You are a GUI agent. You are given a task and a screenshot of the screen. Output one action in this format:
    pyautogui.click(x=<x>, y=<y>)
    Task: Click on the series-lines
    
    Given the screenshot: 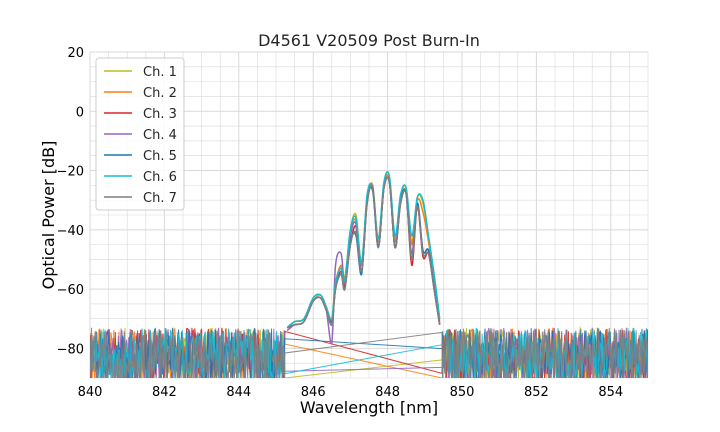 What is the action you would take?
    pyautogui.click(x=363, y=257)
    